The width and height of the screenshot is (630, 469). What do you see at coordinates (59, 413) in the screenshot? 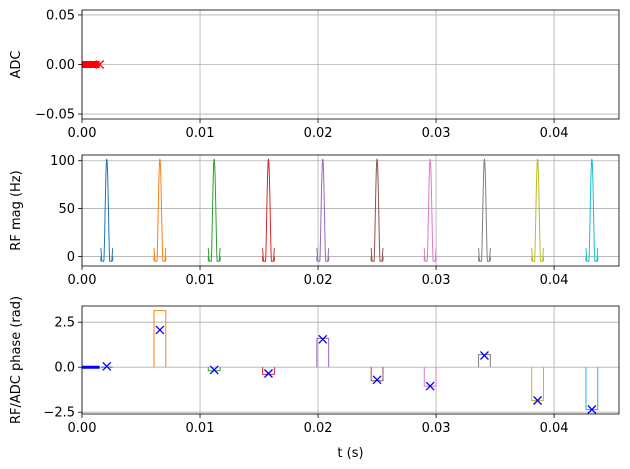
I see `y-tick-label: −2.5` at bounding box center [59, 413].